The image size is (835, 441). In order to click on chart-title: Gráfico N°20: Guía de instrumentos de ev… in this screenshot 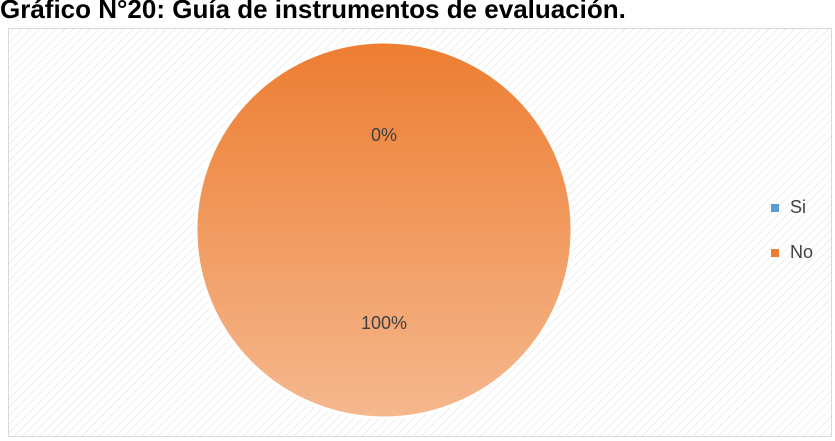, I will do `click(313, 12)`.